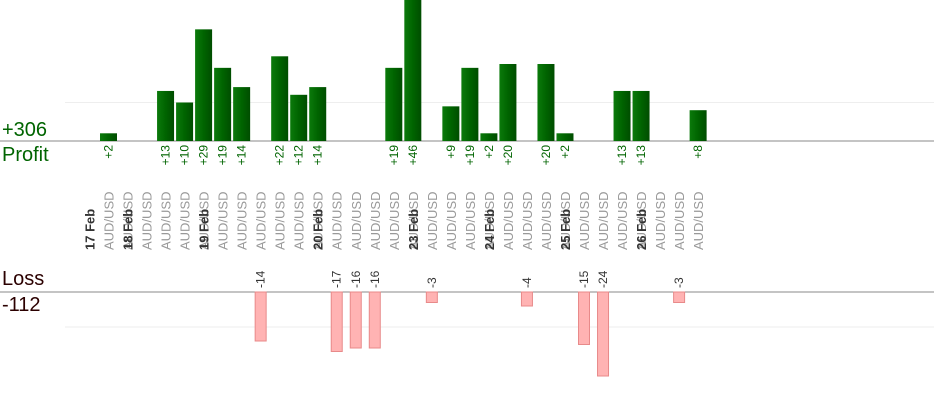  I want to click on date-tick-label: 25 Feb, so click(565, 229).